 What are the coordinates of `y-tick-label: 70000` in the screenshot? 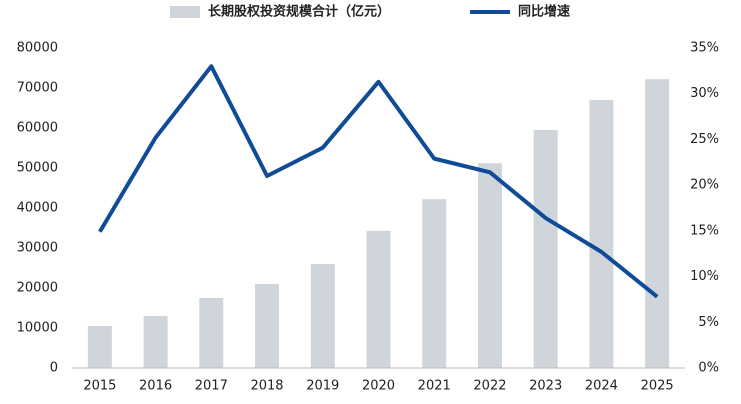 It's located at (37, 88).